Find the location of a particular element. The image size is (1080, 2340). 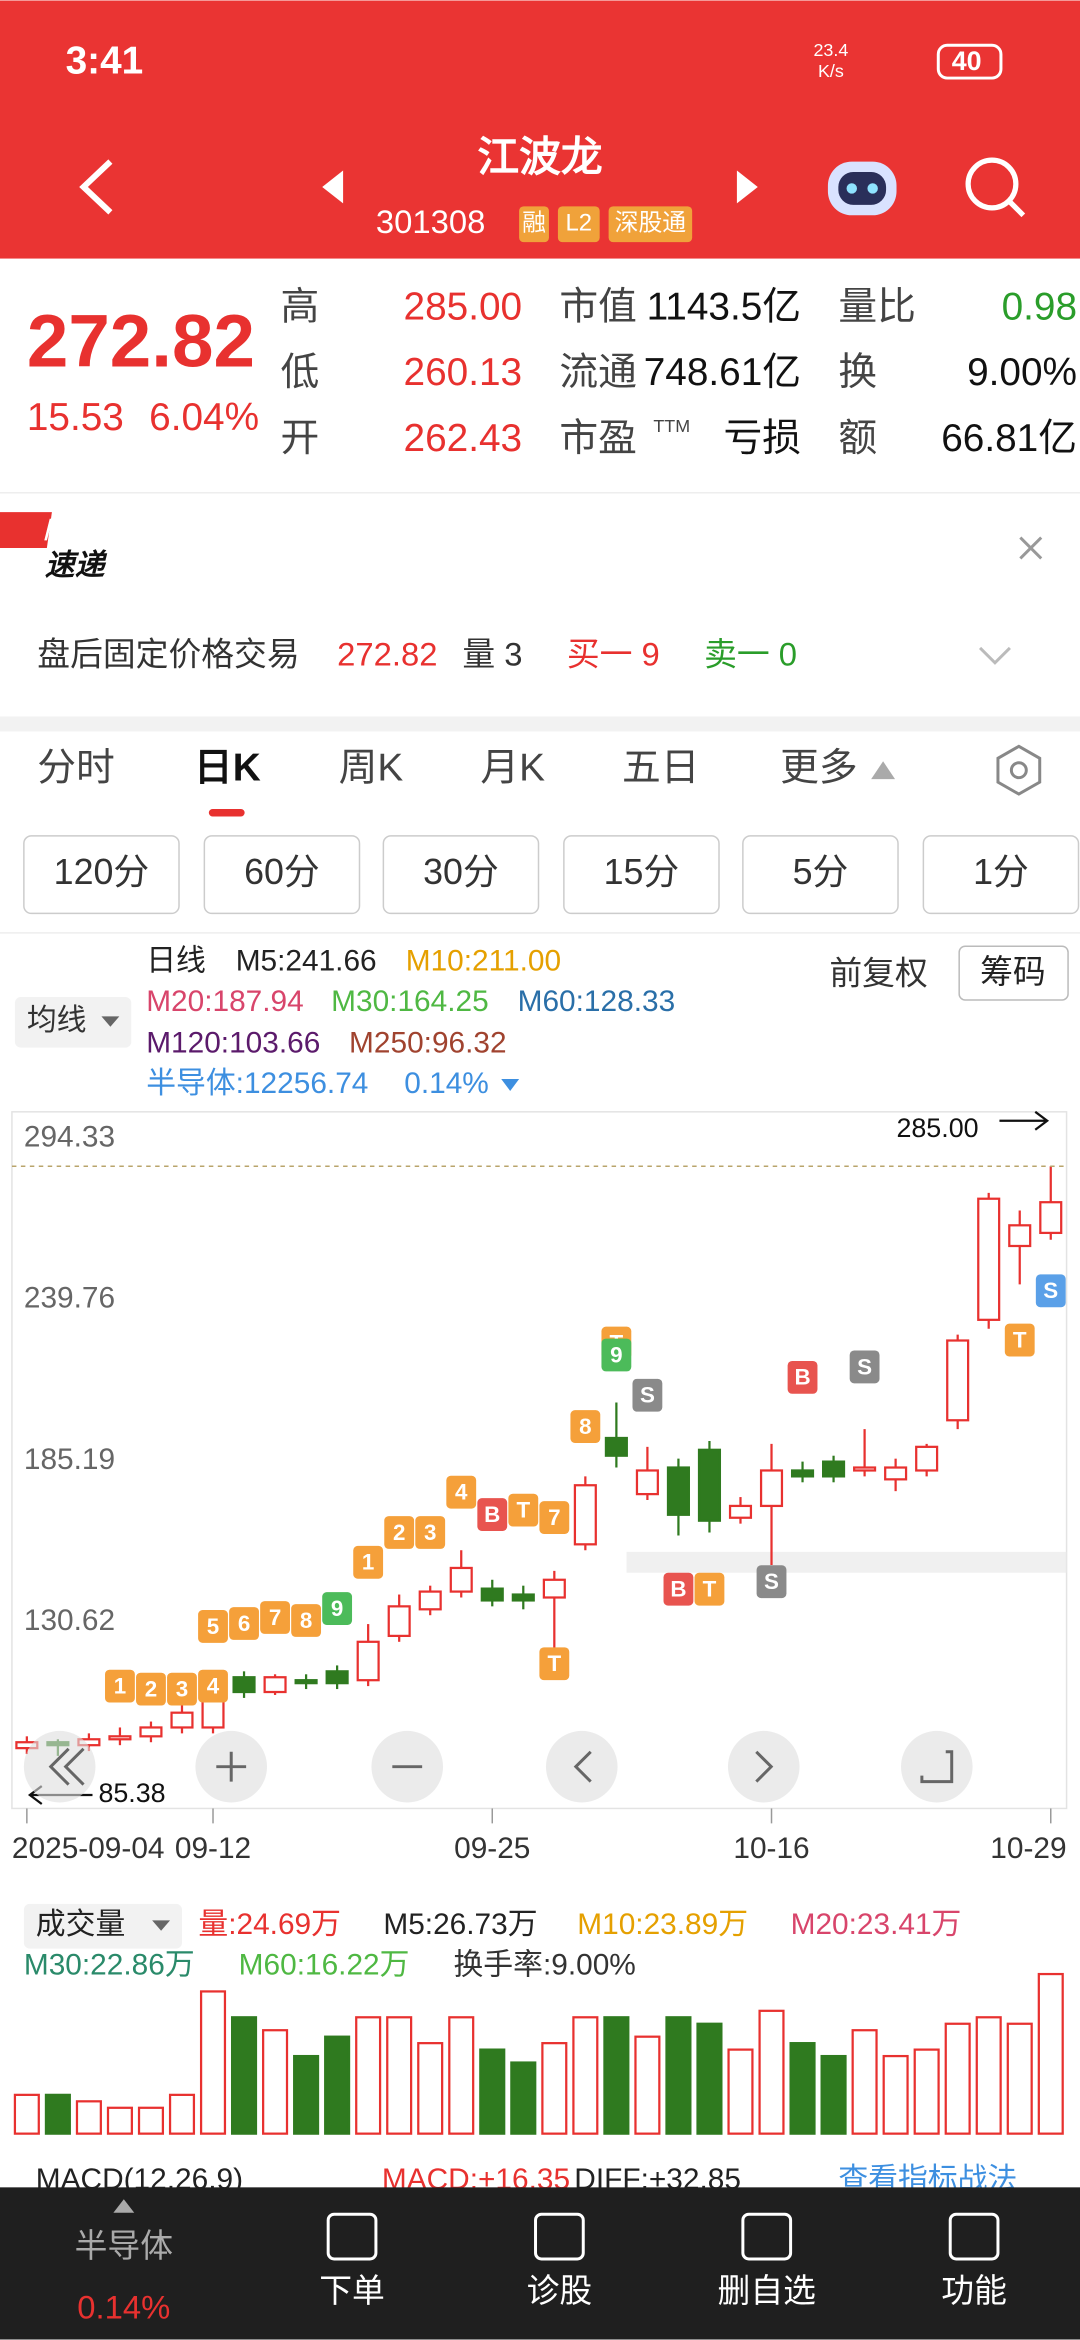

battery is located at coordinates (969, 61).